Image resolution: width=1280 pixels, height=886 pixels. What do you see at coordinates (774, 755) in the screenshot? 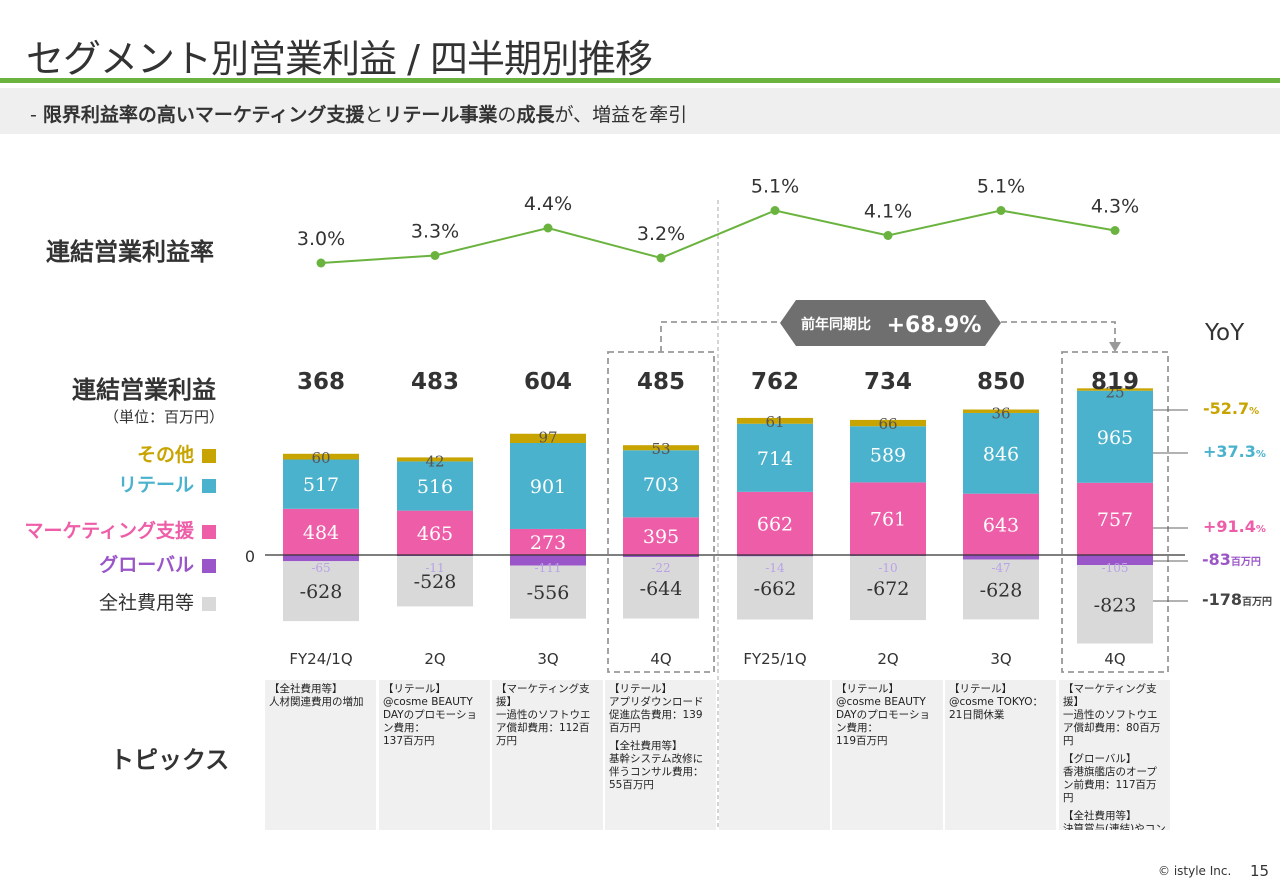
I see `topic-cell` at bounding box center [774, 755].